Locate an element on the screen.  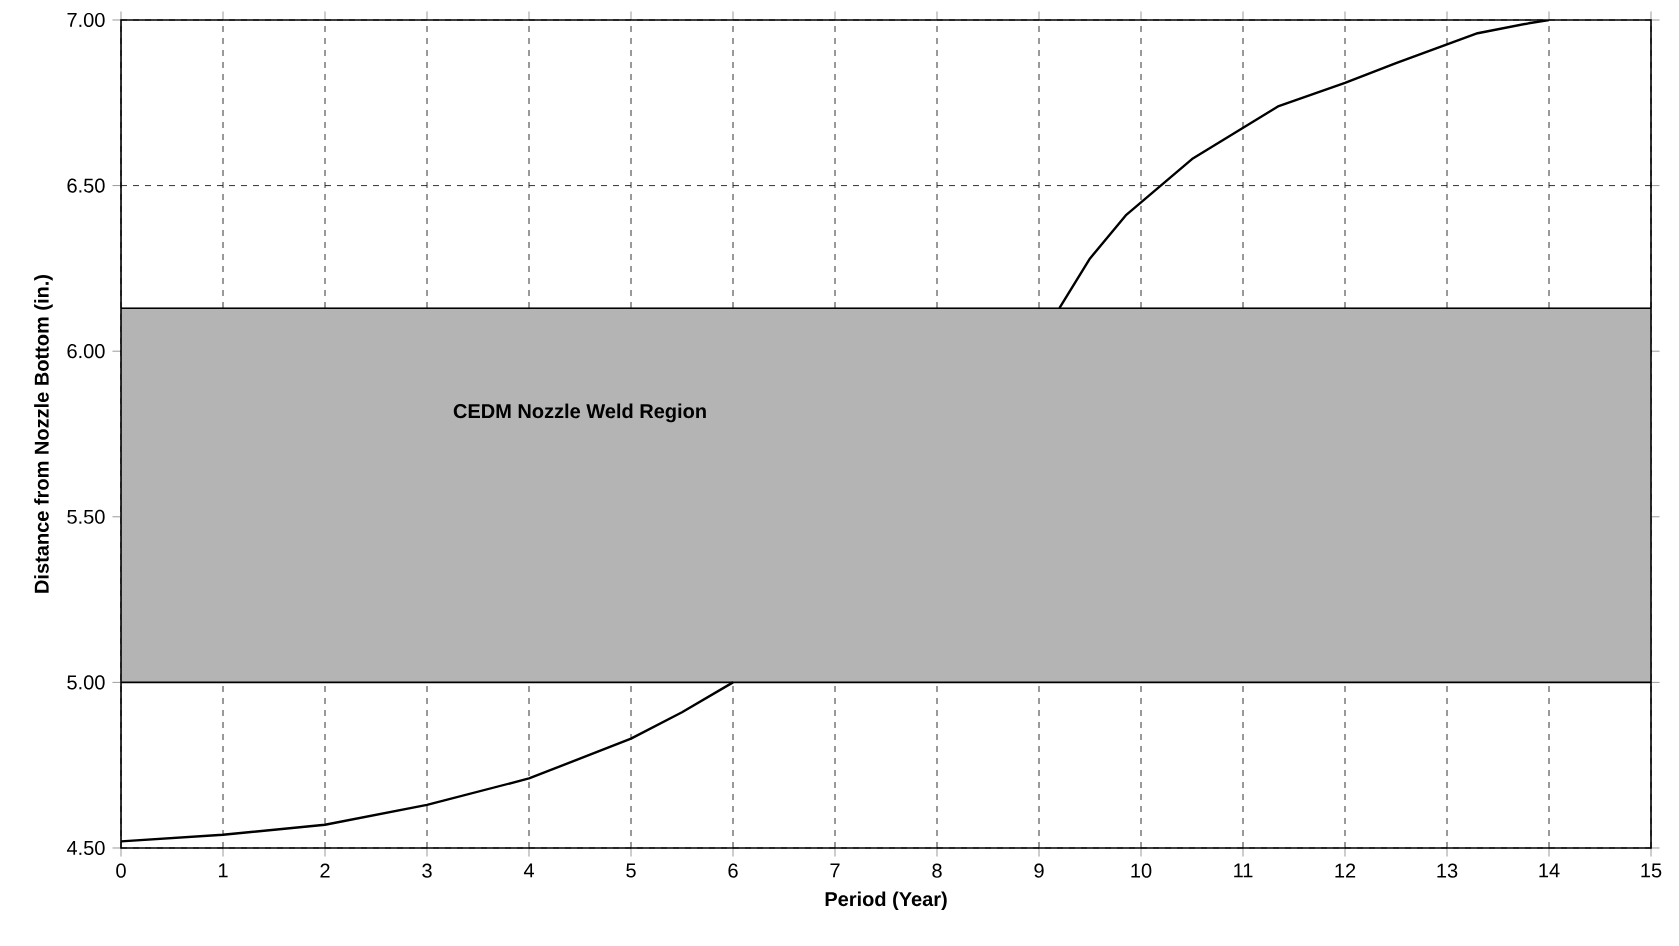
x-tick-label: 3 is located at coordinates (427, 870).